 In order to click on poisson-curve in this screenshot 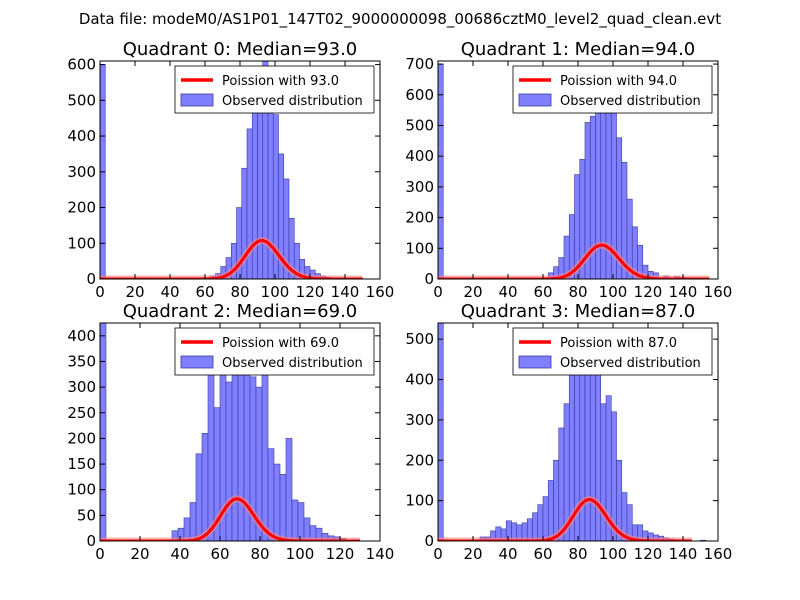, I will do `click(230, 519)`.